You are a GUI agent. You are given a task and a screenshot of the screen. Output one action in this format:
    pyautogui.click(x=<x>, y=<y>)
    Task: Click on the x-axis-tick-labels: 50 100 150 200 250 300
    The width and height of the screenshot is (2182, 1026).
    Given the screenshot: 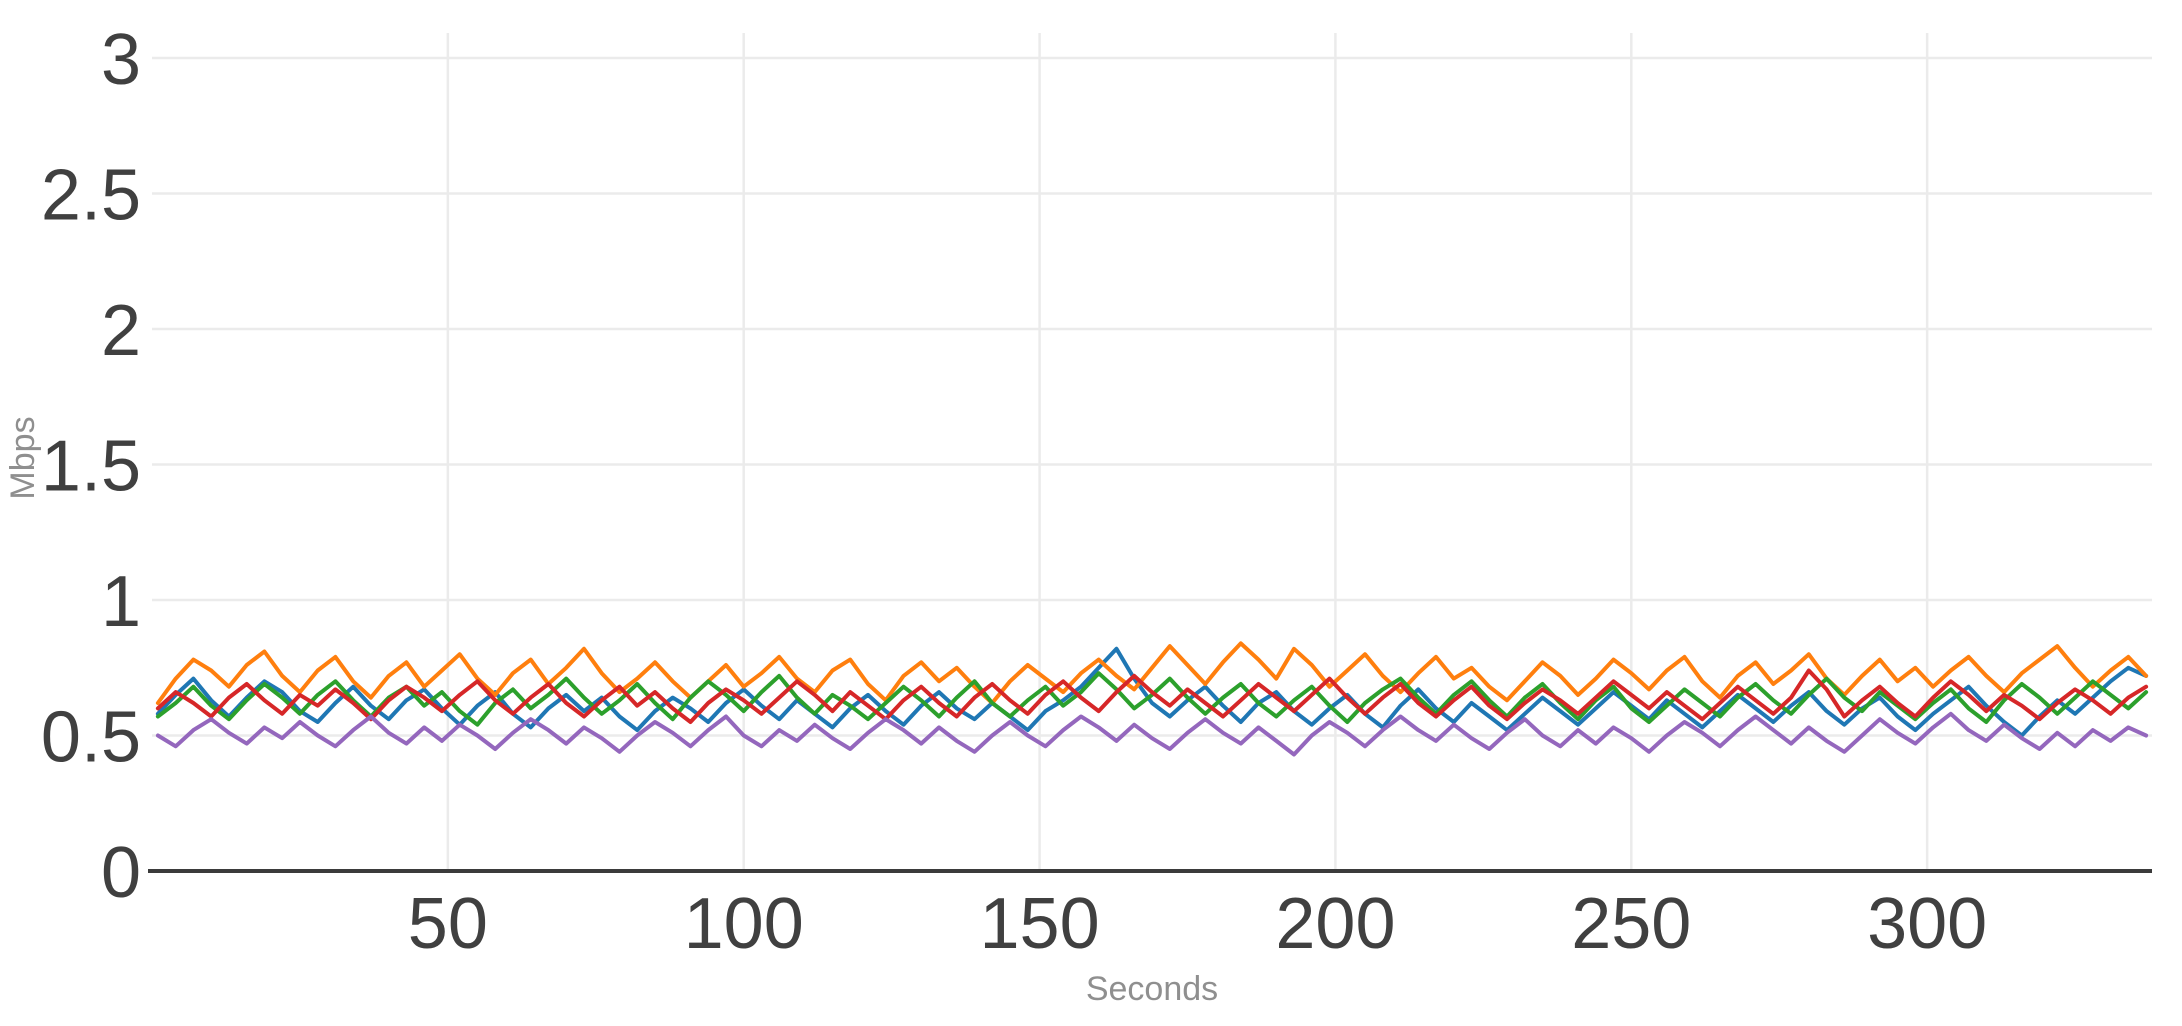 What is the action you would take?
    pyautogui.click(x=1197, y=924)
    